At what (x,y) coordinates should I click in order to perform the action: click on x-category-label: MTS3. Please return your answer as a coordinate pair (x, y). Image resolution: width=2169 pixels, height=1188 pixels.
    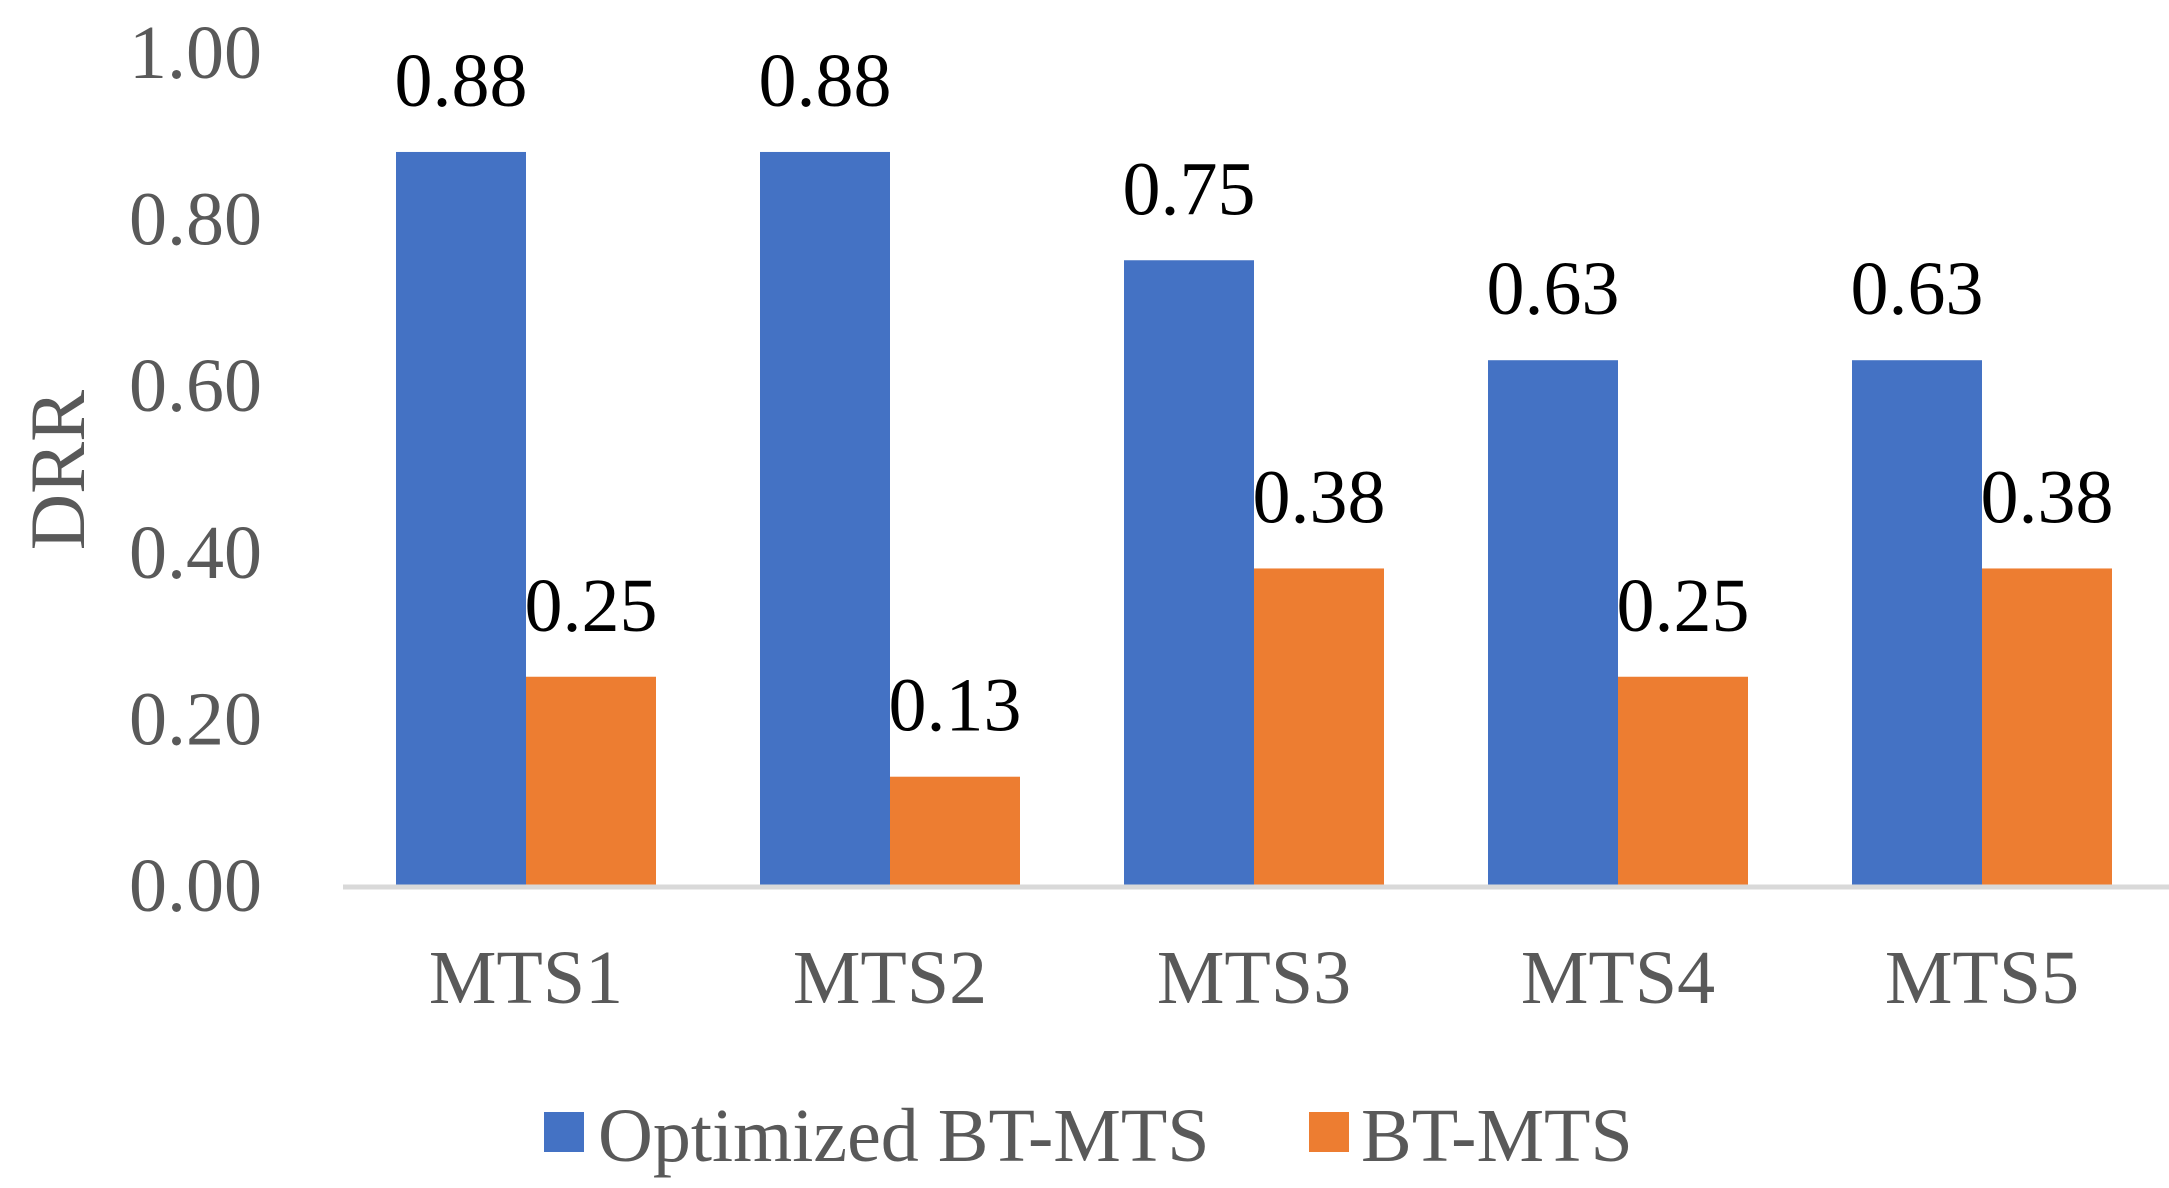
    Looking at the image, I should click on (1254, 978).